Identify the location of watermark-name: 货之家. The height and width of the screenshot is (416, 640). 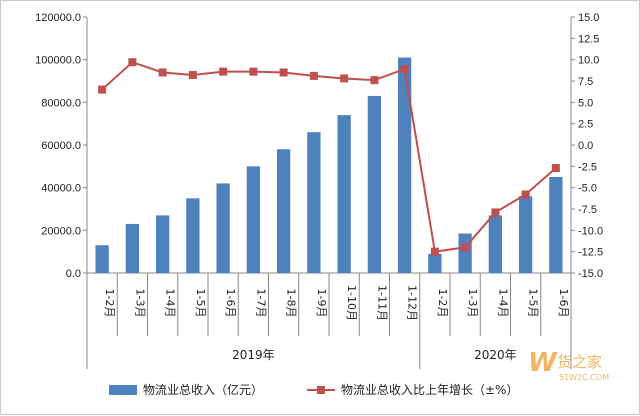
(579, 362).